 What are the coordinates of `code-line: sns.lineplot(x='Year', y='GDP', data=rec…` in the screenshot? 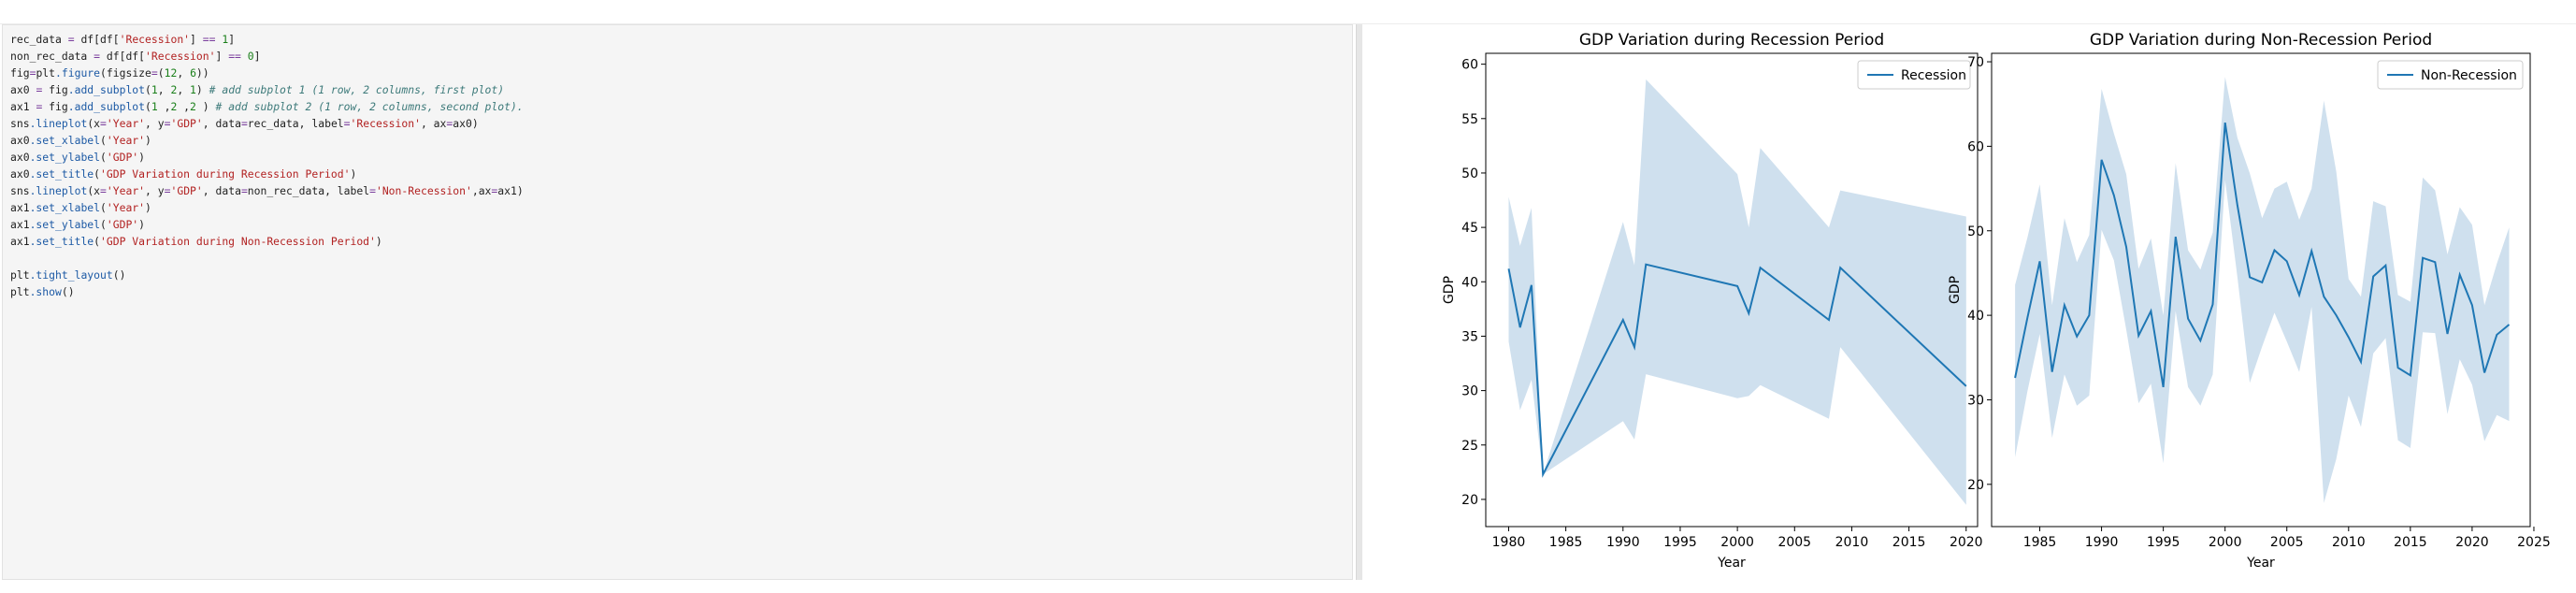 It's located at (677, 123).